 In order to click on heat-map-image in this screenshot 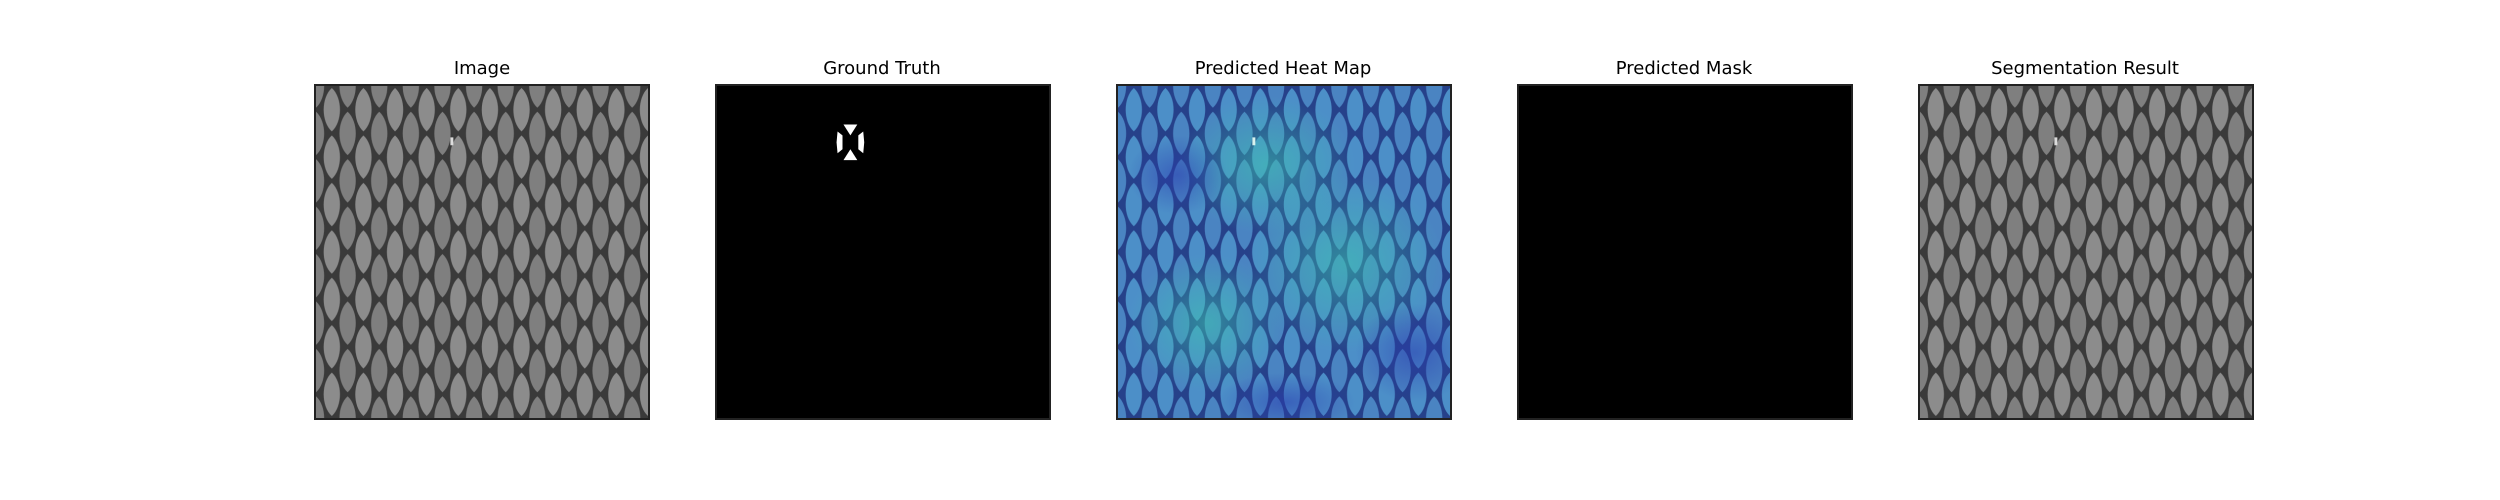, I will do `click(1284, 252)`.